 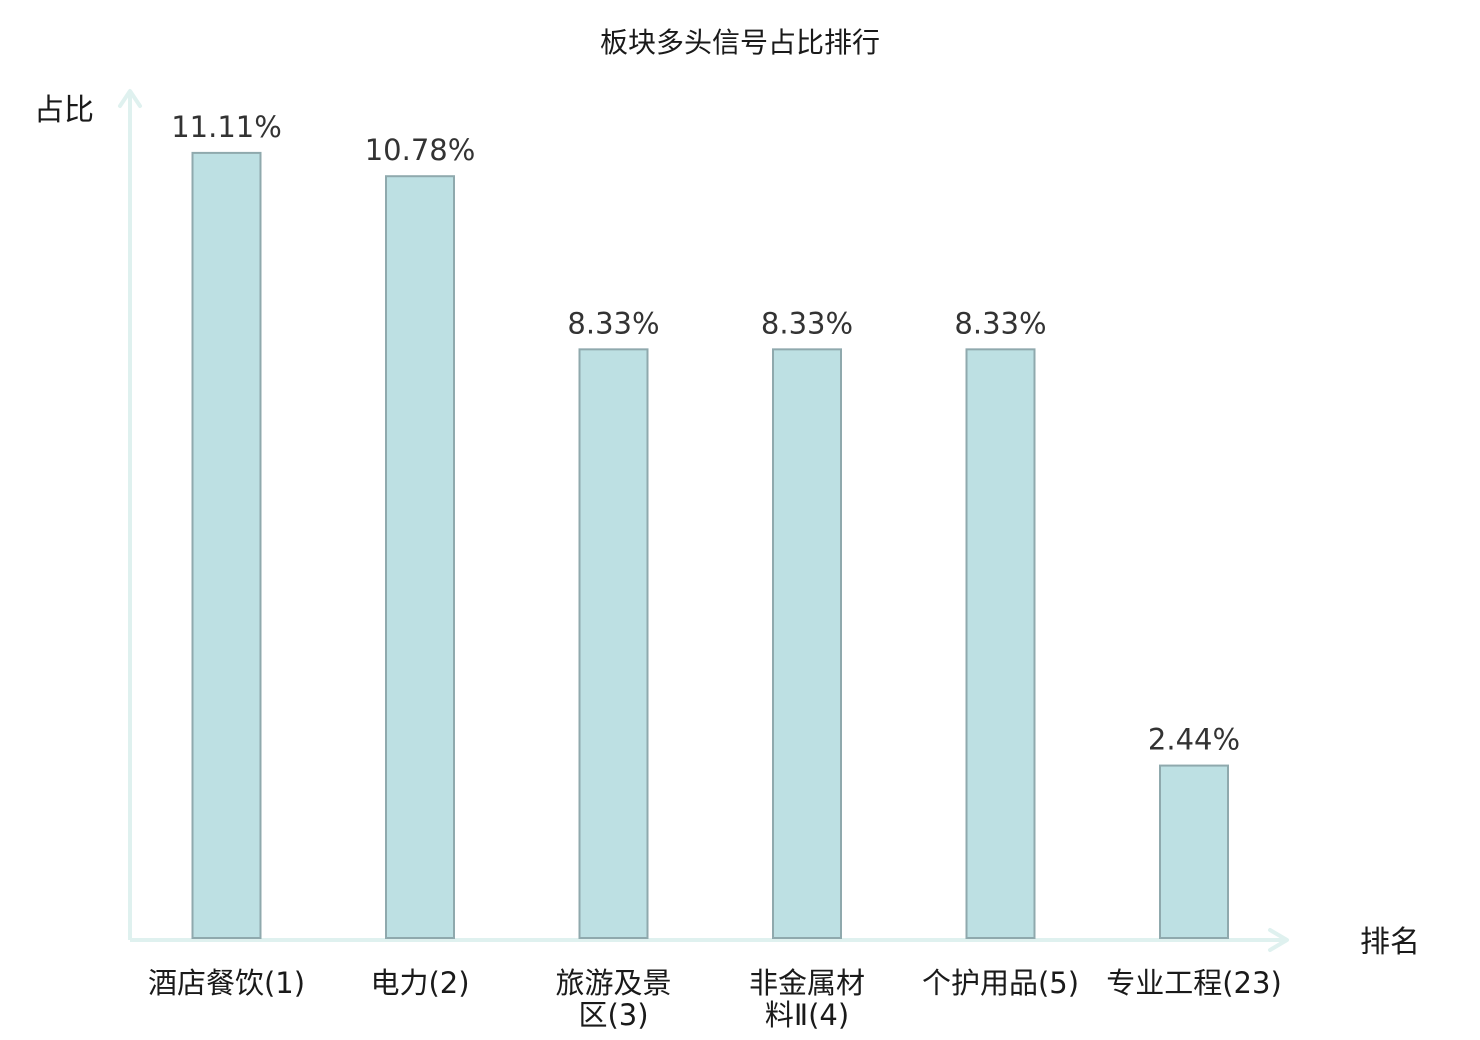 What do you see at coordinates (130, 98) in the screenshot?
I see `y-axis-arrow` at bounding box center [130, 98].